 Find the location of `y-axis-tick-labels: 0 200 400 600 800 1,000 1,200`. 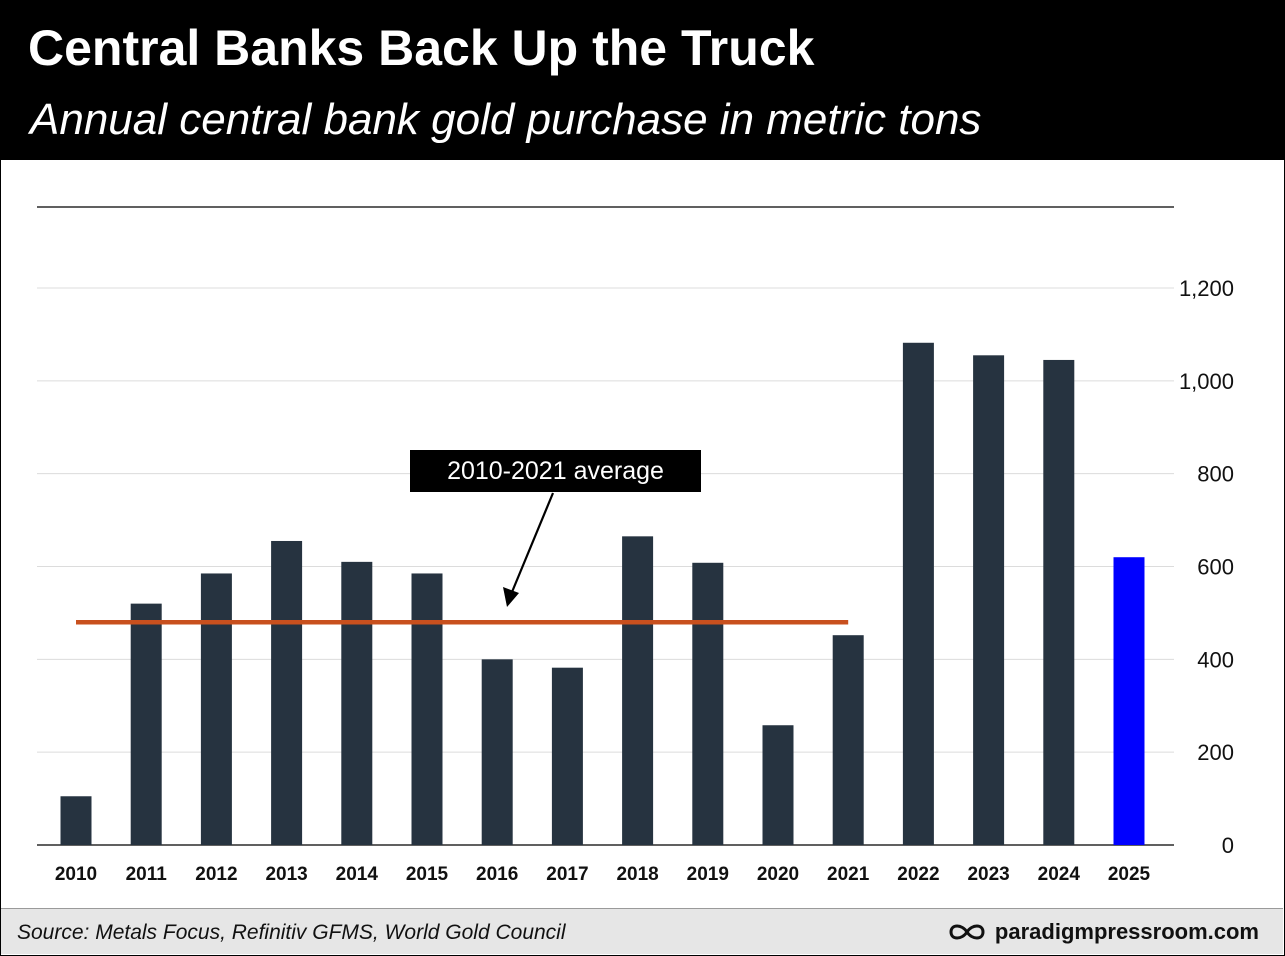

y-axis-tick-labels: 0 200 400 600 800 1,000 1,200 is located at coordinates (1206, 567).